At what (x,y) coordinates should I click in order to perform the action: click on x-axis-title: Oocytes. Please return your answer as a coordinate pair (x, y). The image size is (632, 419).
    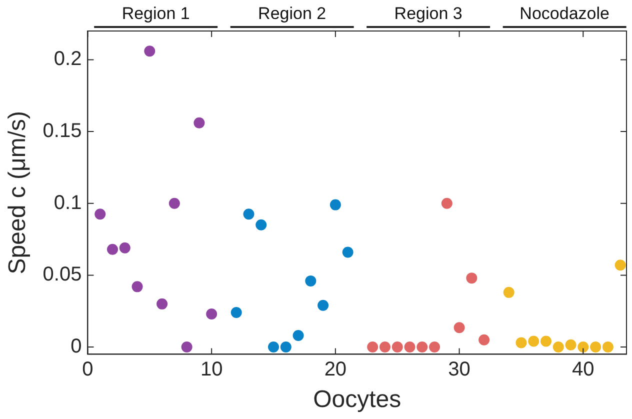
    Looking at the image, I should click on (357, 400).